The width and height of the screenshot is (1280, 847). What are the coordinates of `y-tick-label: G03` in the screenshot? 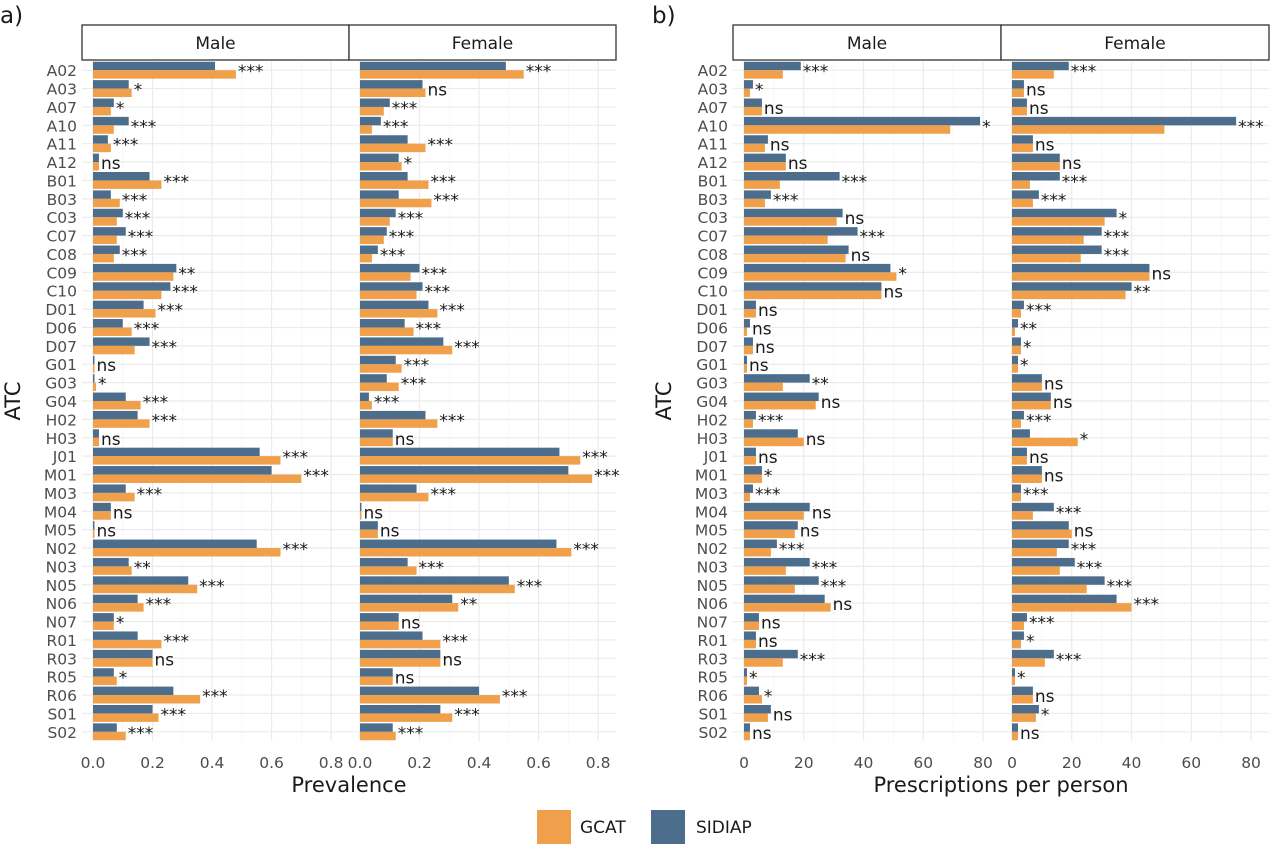 It's located at (61, 384).